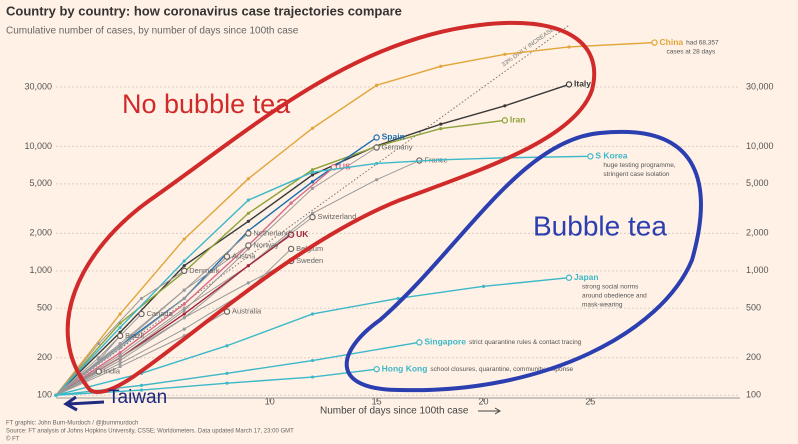  Describe the element at coordinates (602, 304) in the screenshot. I see `series-note: mask-wearing` at that location.